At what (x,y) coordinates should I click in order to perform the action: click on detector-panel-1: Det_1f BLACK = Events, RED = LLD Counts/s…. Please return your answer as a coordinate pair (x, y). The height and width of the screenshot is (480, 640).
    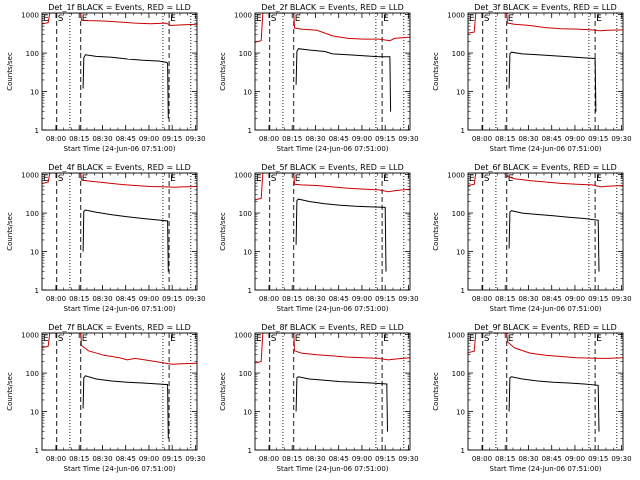
    Looking at the image, I should click on (106, 78).